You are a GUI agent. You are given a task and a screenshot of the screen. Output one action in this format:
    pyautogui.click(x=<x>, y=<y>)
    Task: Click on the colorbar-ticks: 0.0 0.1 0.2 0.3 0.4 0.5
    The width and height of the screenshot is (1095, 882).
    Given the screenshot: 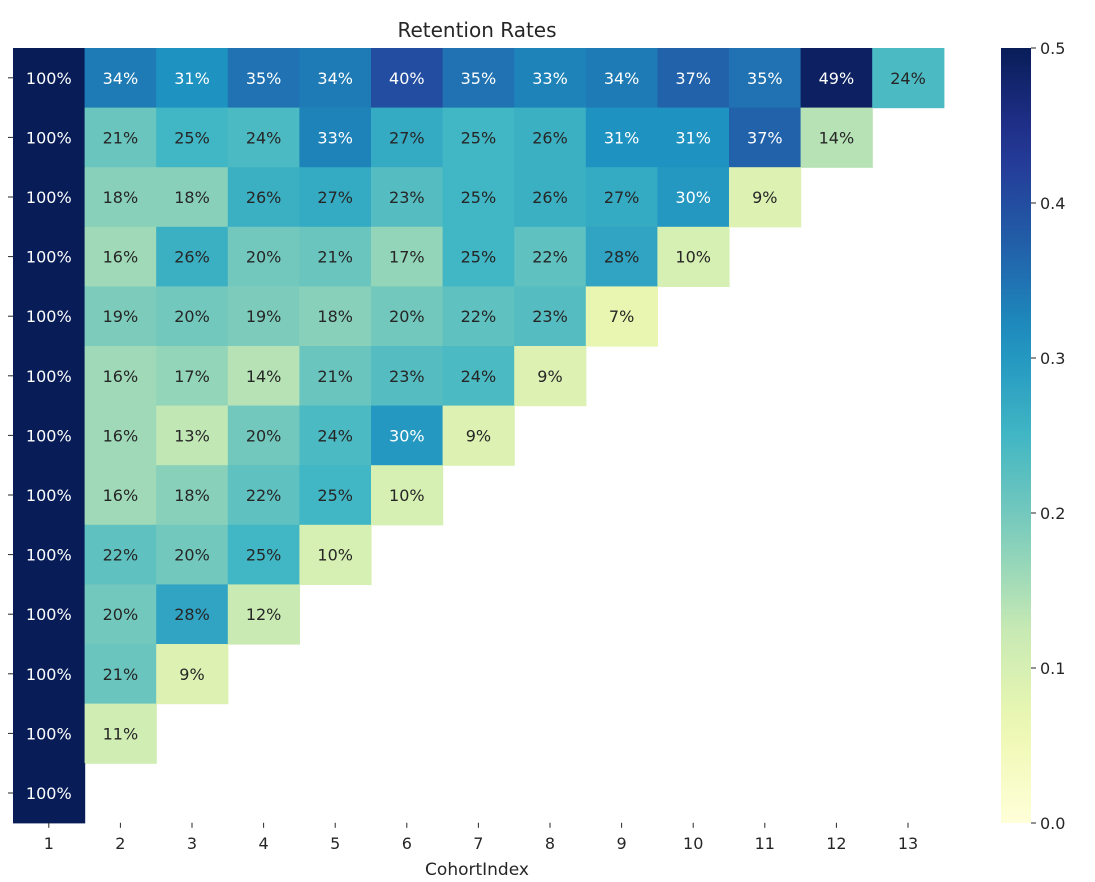 What is the action you would take?
    pyautogui.click(x=1048, y=436)
    